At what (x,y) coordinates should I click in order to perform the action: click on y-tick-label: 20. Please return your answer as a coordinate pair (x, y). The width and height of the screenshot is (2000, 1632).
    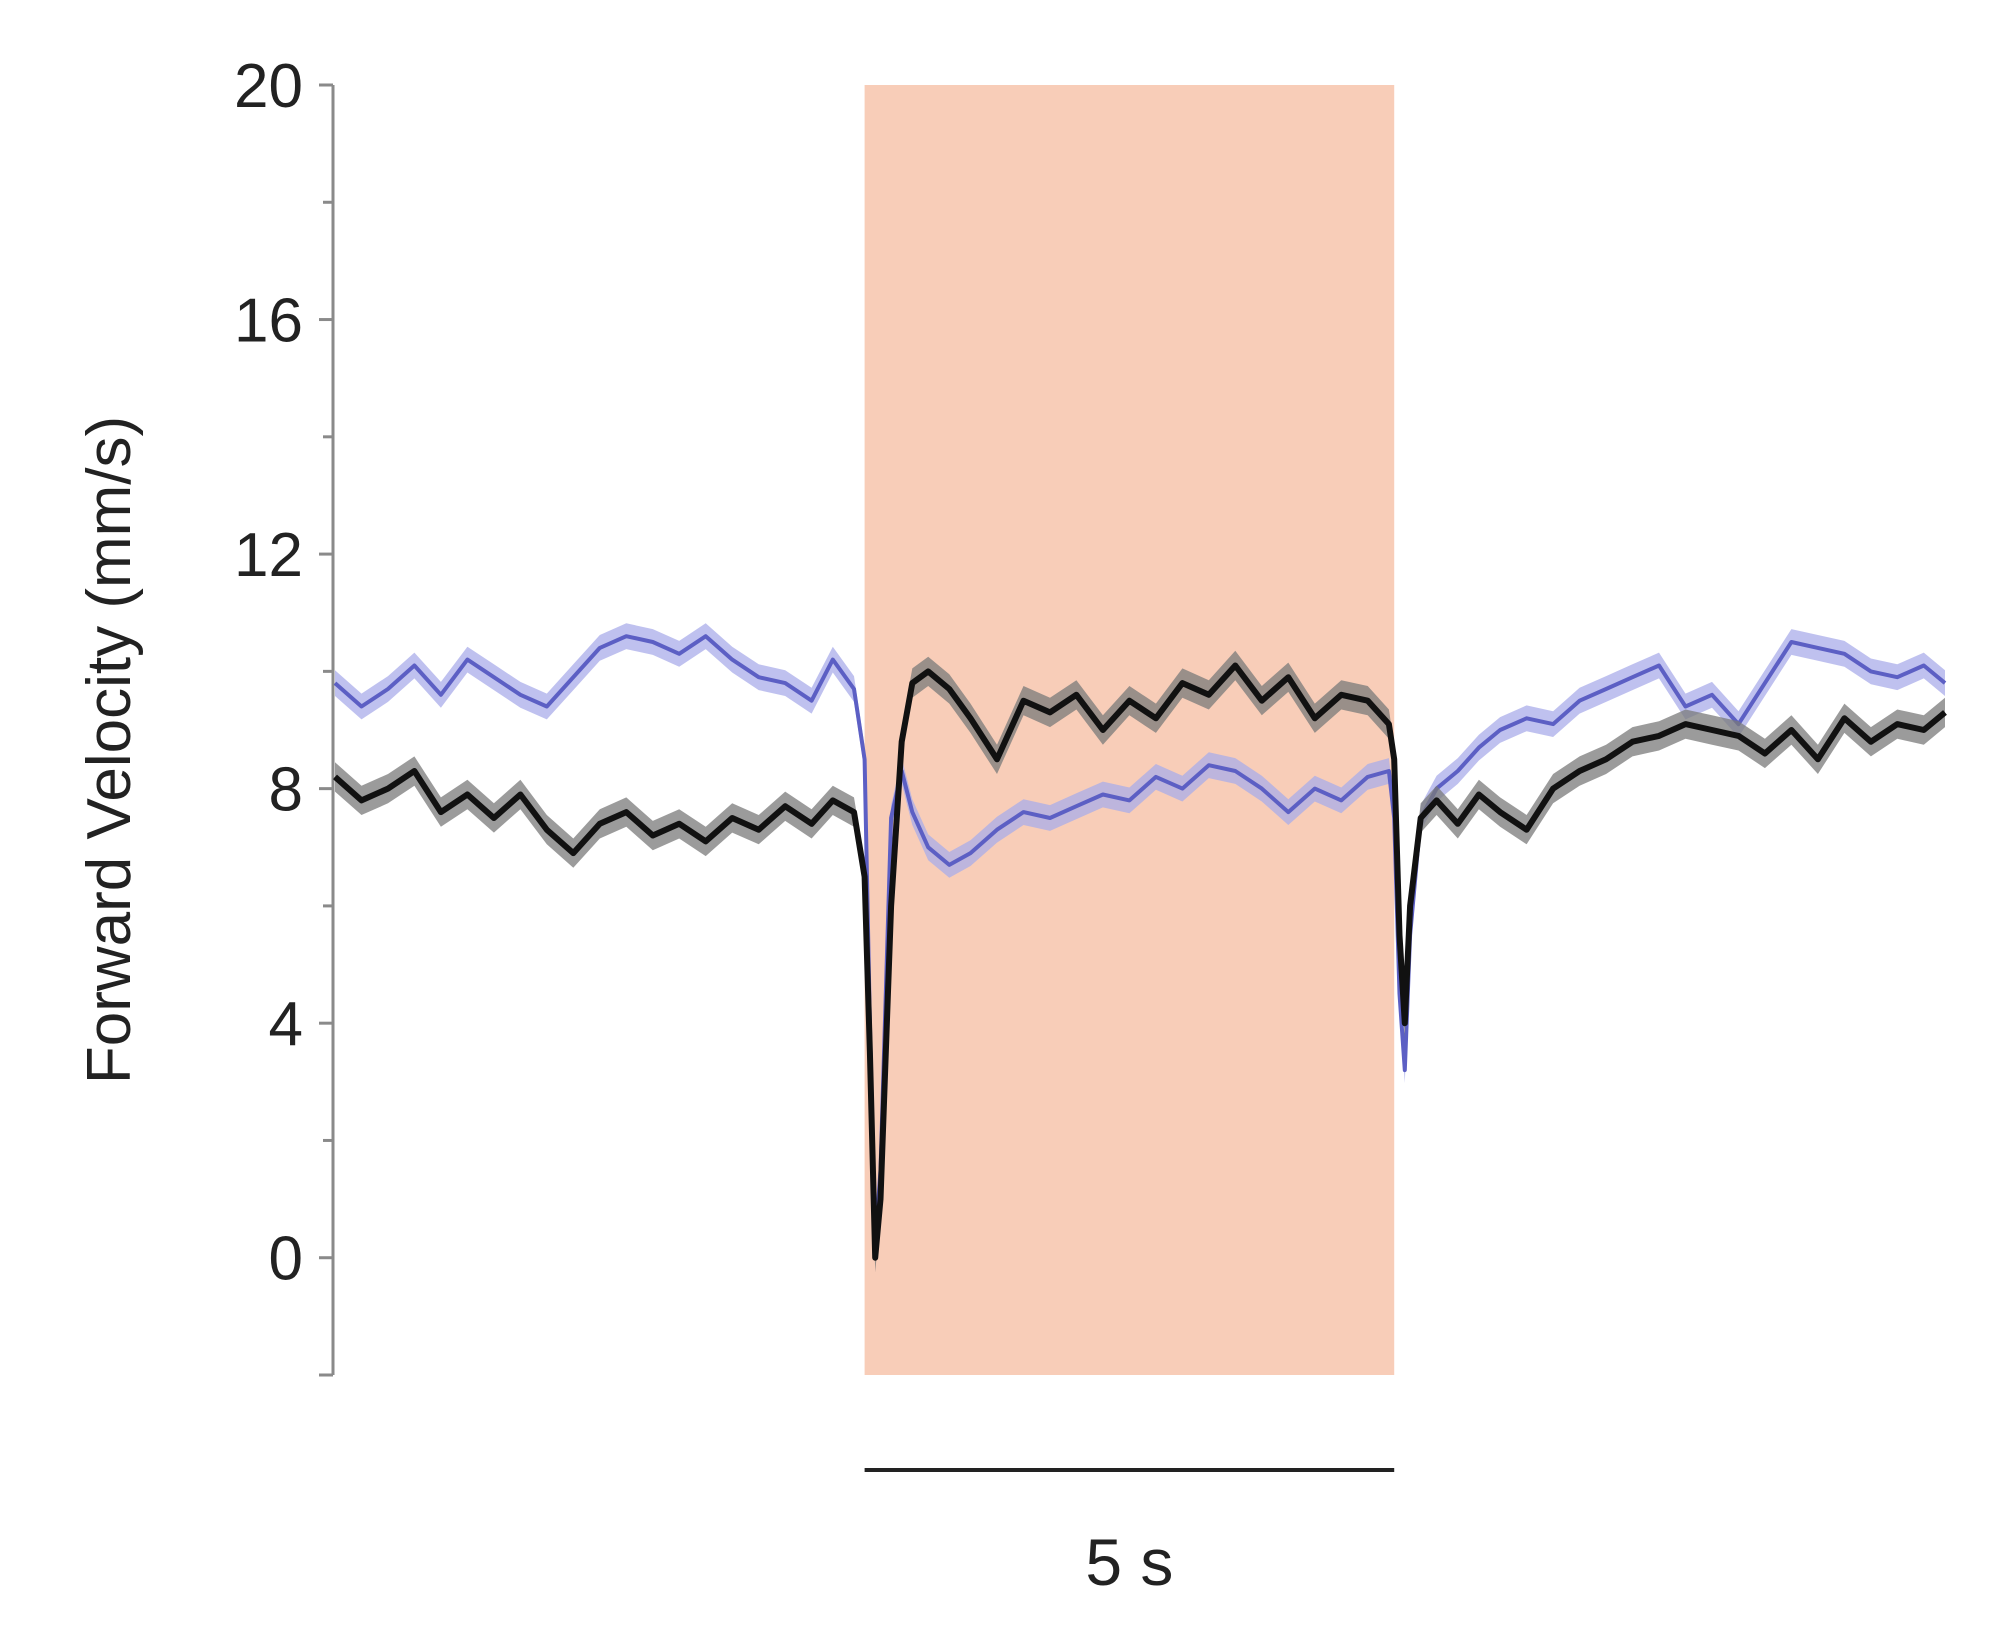
    Looking at the image, I should click on (268, 86).